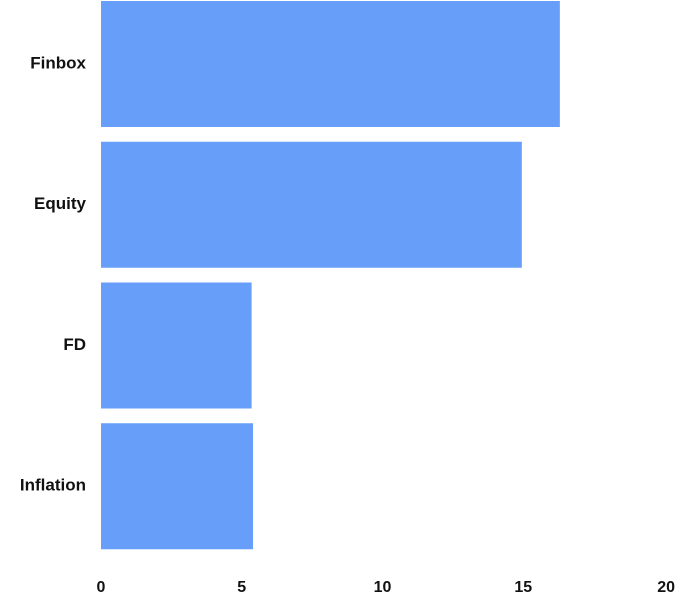 The image size is (682, 606). What do you see at coordinates (330, 64) in the screenshot?
I see `bar-finbox` at bounding box center [330, 64].